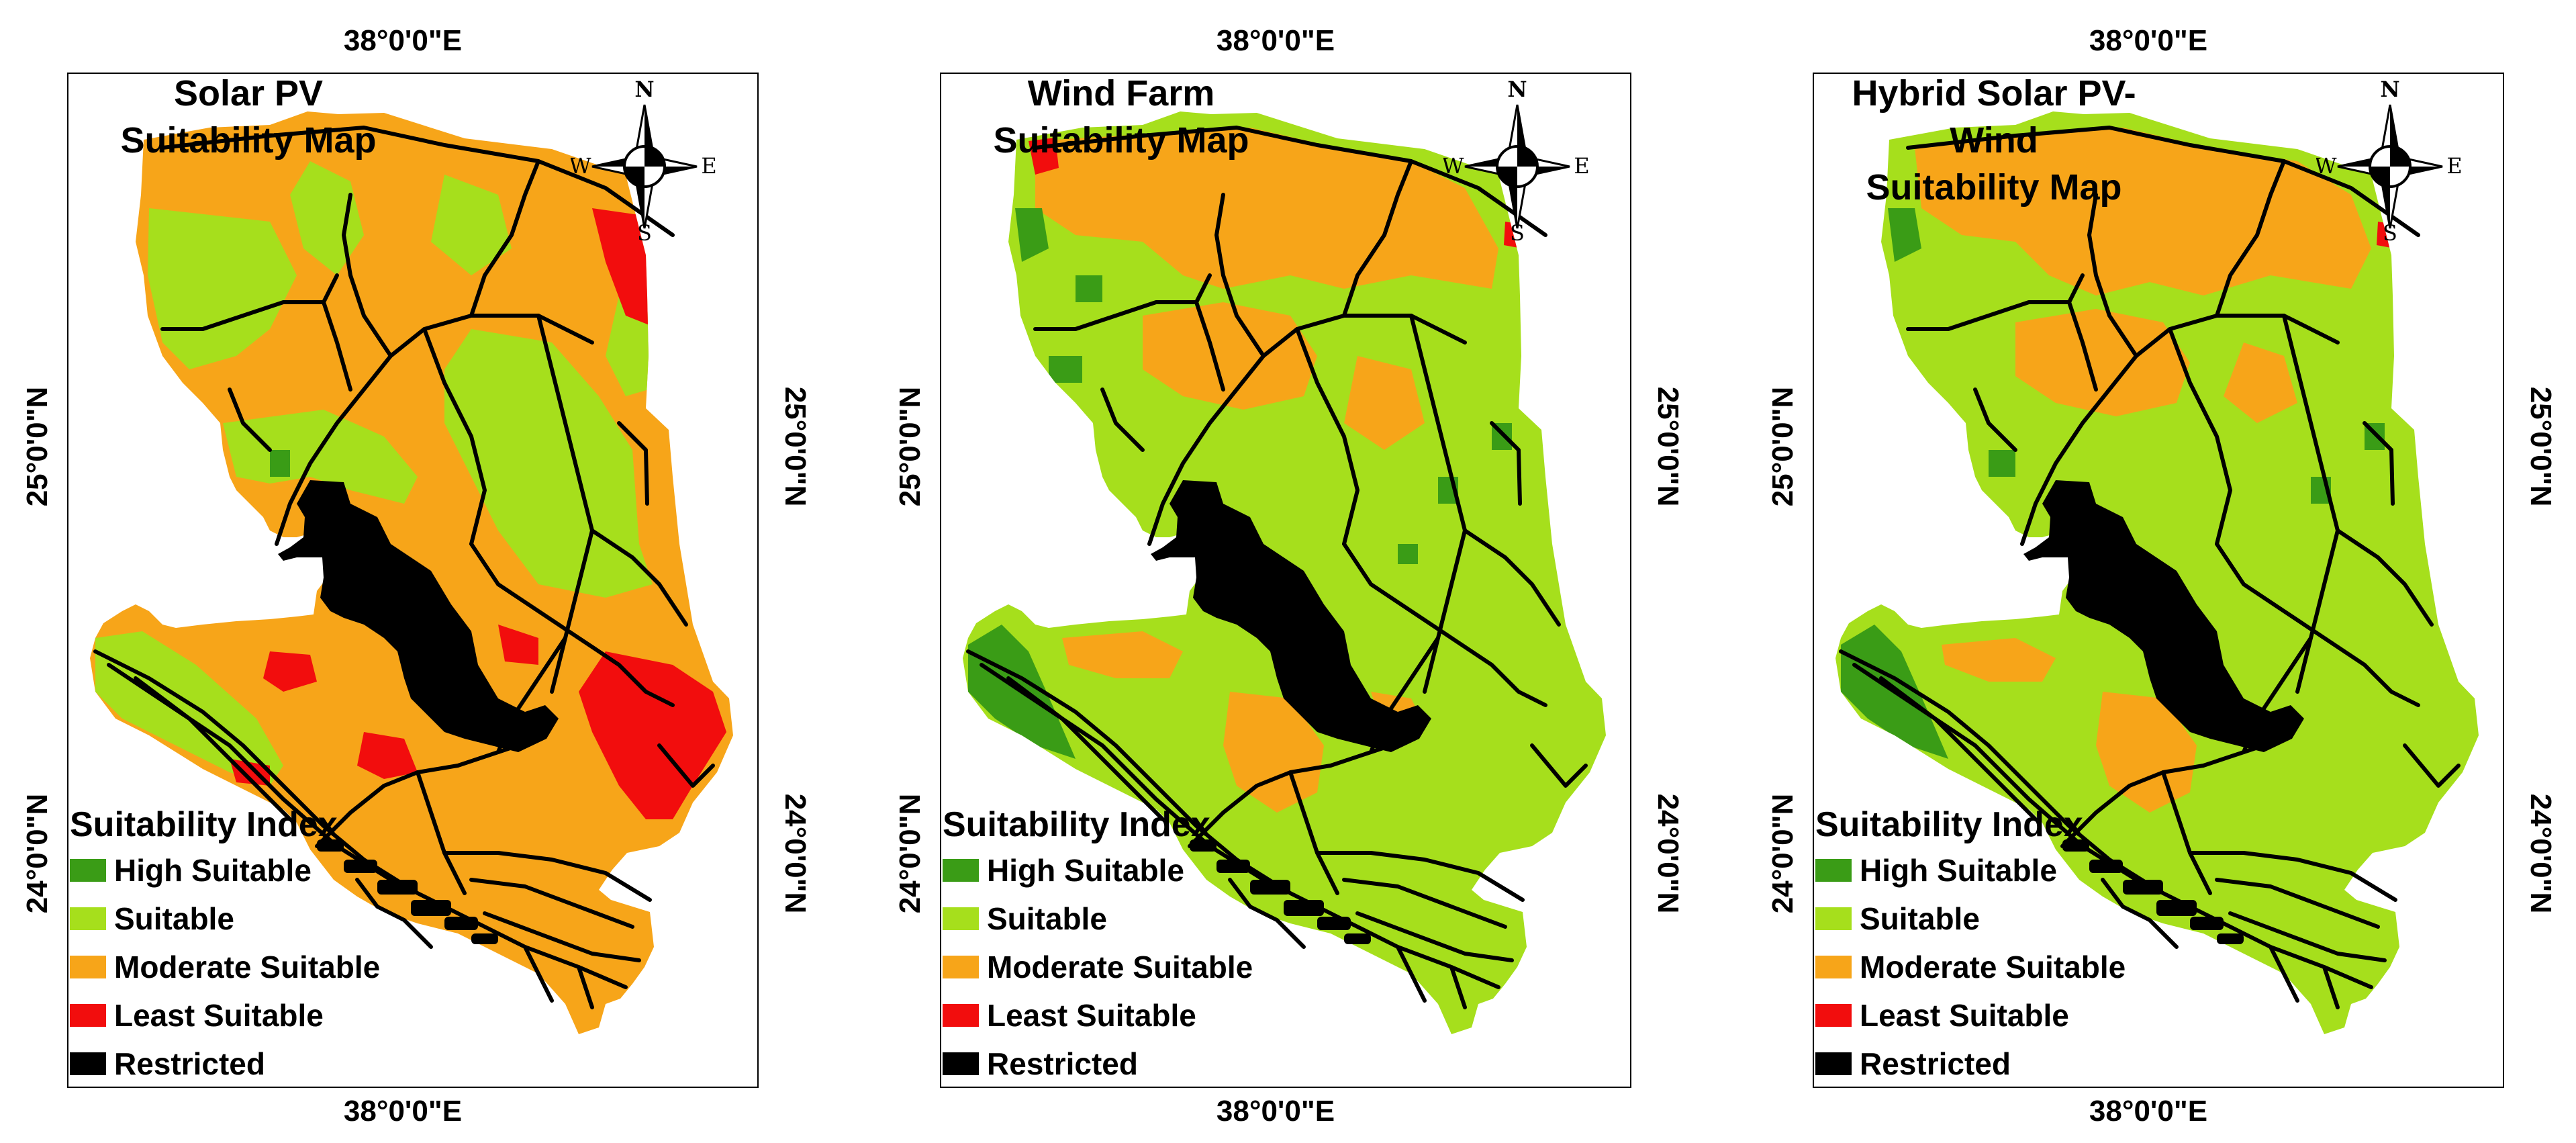 The height and width of the screenshot is (1143, 2576). I want to click on legend-label: Restricted, so click(1935, 1063).